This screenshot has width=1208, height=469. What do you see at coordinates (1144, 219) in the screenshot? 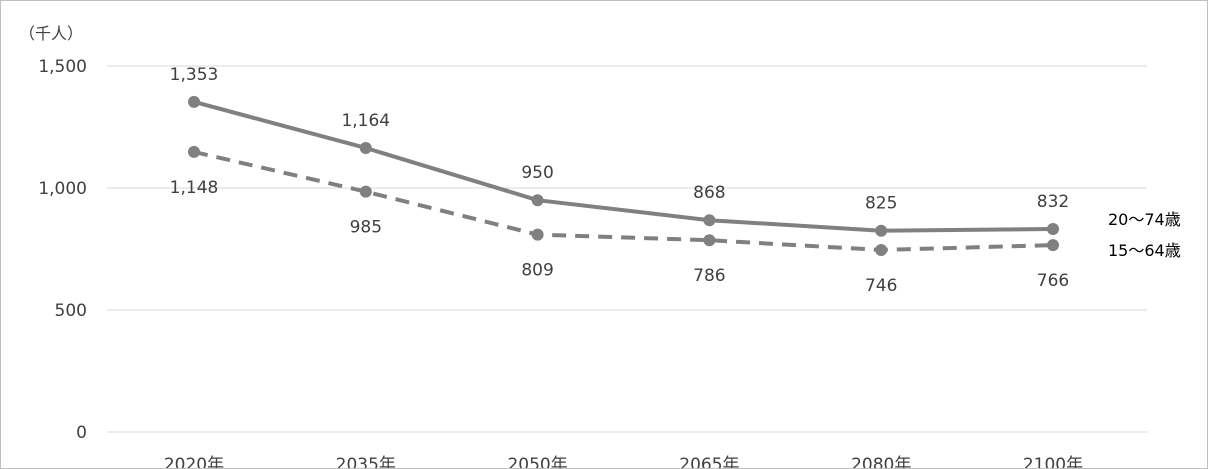
I see `series-name-label: 20～74歳` at bounding box center [1144, 219].